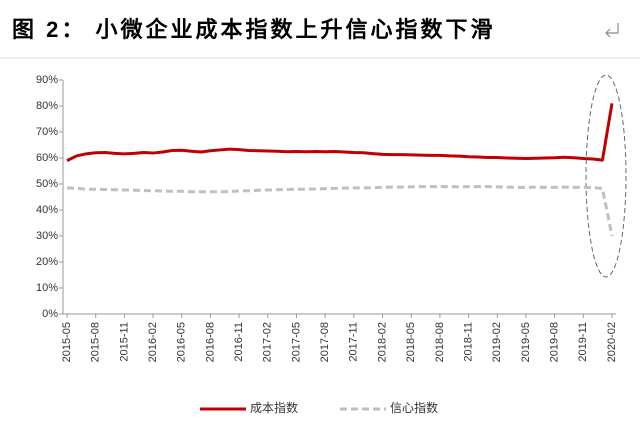  Describe the element at coordinates (47, 262) in the screenshot. I see `y-tick-label: 20%` at that location.